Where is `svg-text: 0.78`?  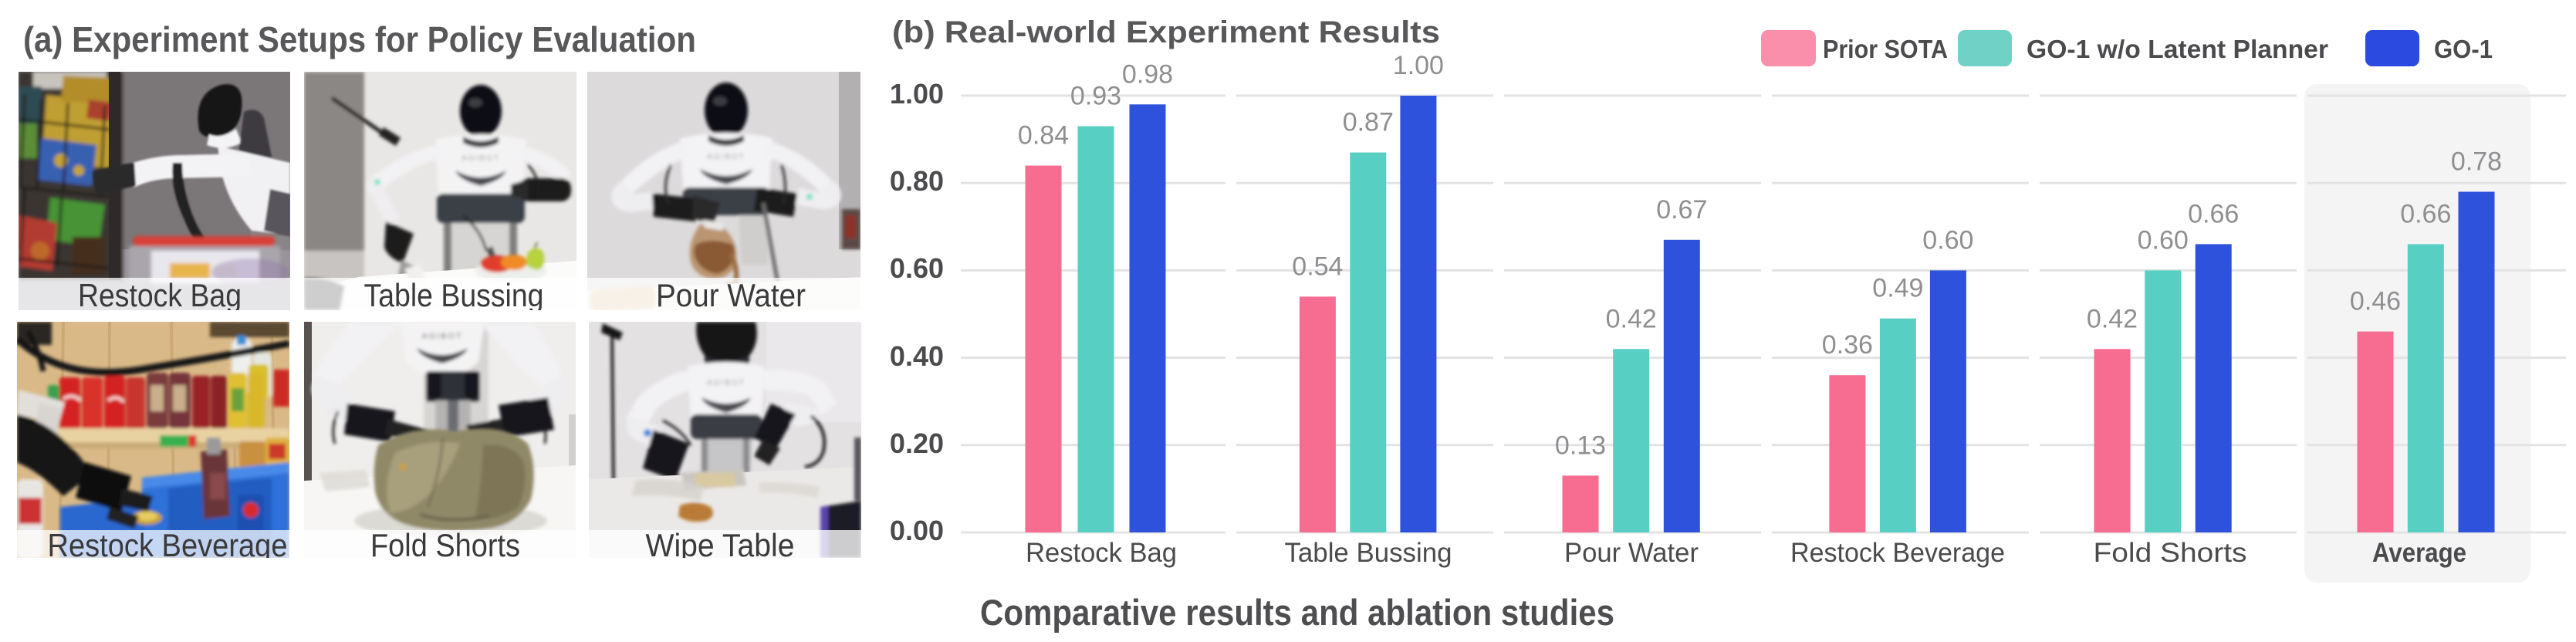
svg-text: 0.78 is located at coordinates (2476, 162).